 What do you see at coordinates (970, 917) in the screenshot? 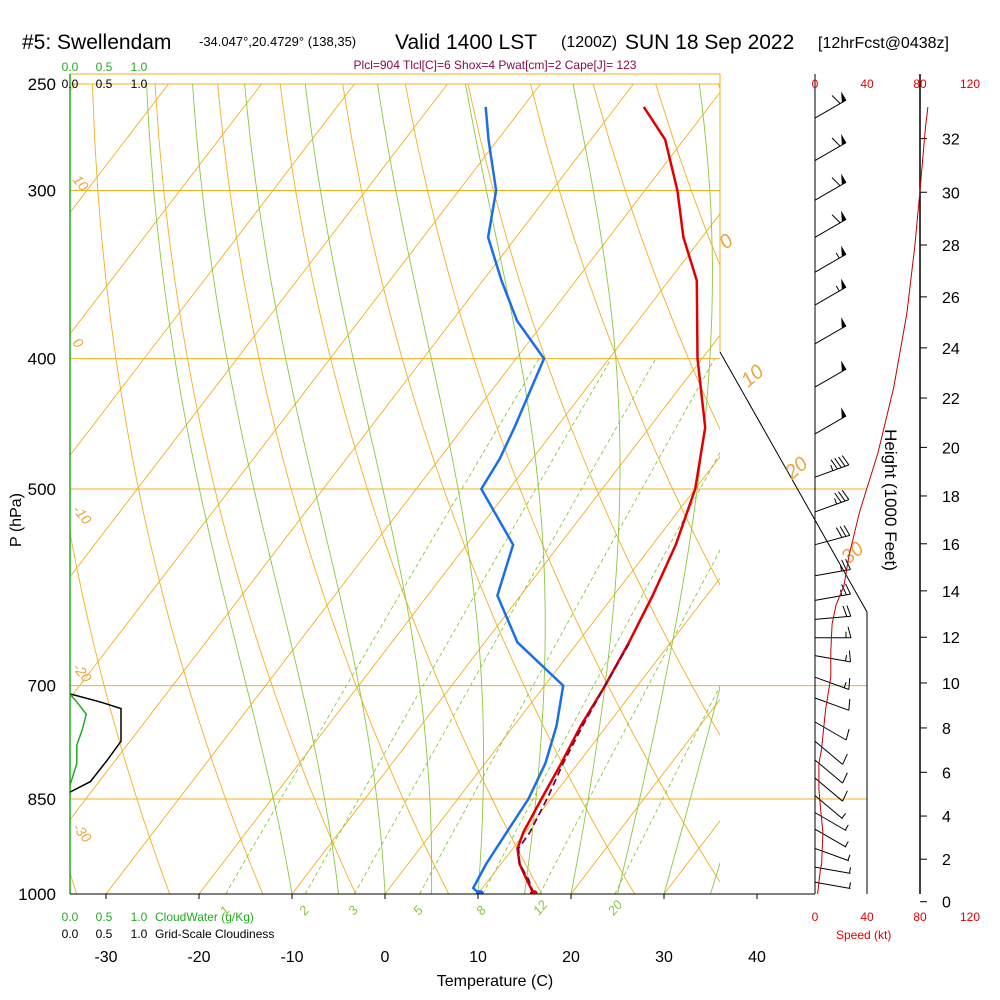
I see `speed-bottom-tick-3: 120` at bounding box center [970, 917].